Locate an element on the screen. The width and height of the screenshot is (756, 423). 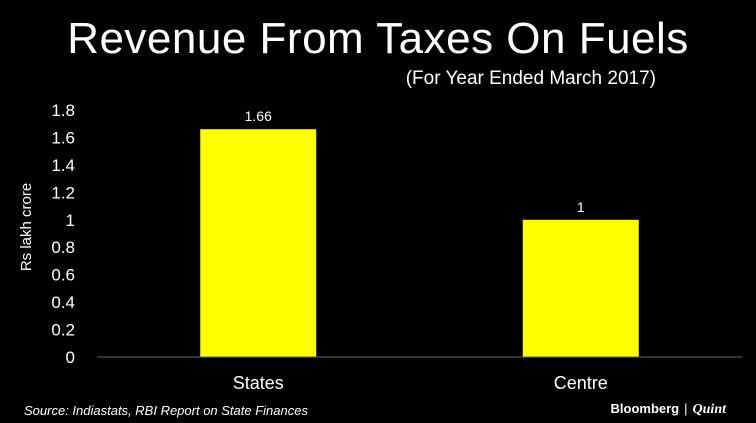
y-tick-label: 0.6 is located at coordinates (63, 275).